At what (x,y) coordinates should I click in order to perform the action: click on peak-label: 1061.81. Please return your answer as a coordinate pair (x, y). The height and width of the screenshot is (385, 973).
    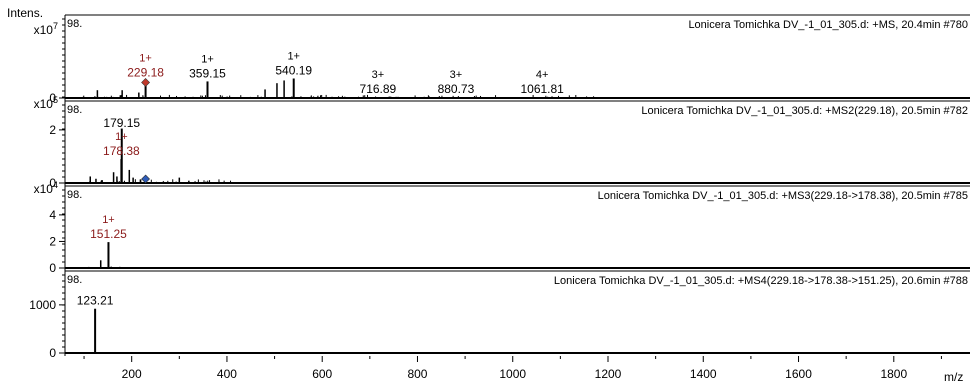
    Looking at the image, I should click on (542, 89).